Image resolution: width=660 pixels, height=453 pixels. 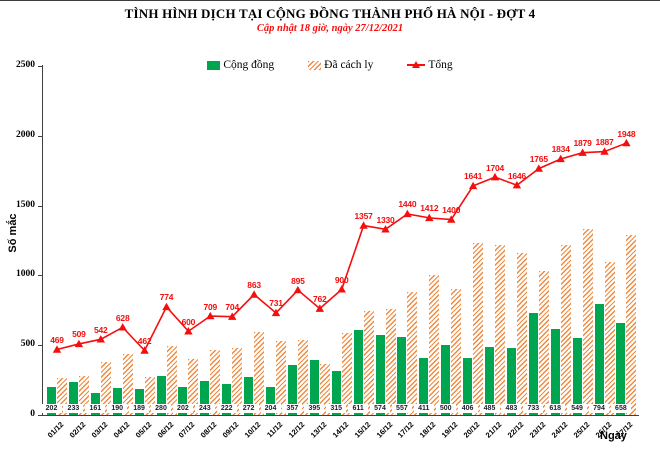 I want to click on y-axis-tick-label: 1000, so click(x=25, y=274).